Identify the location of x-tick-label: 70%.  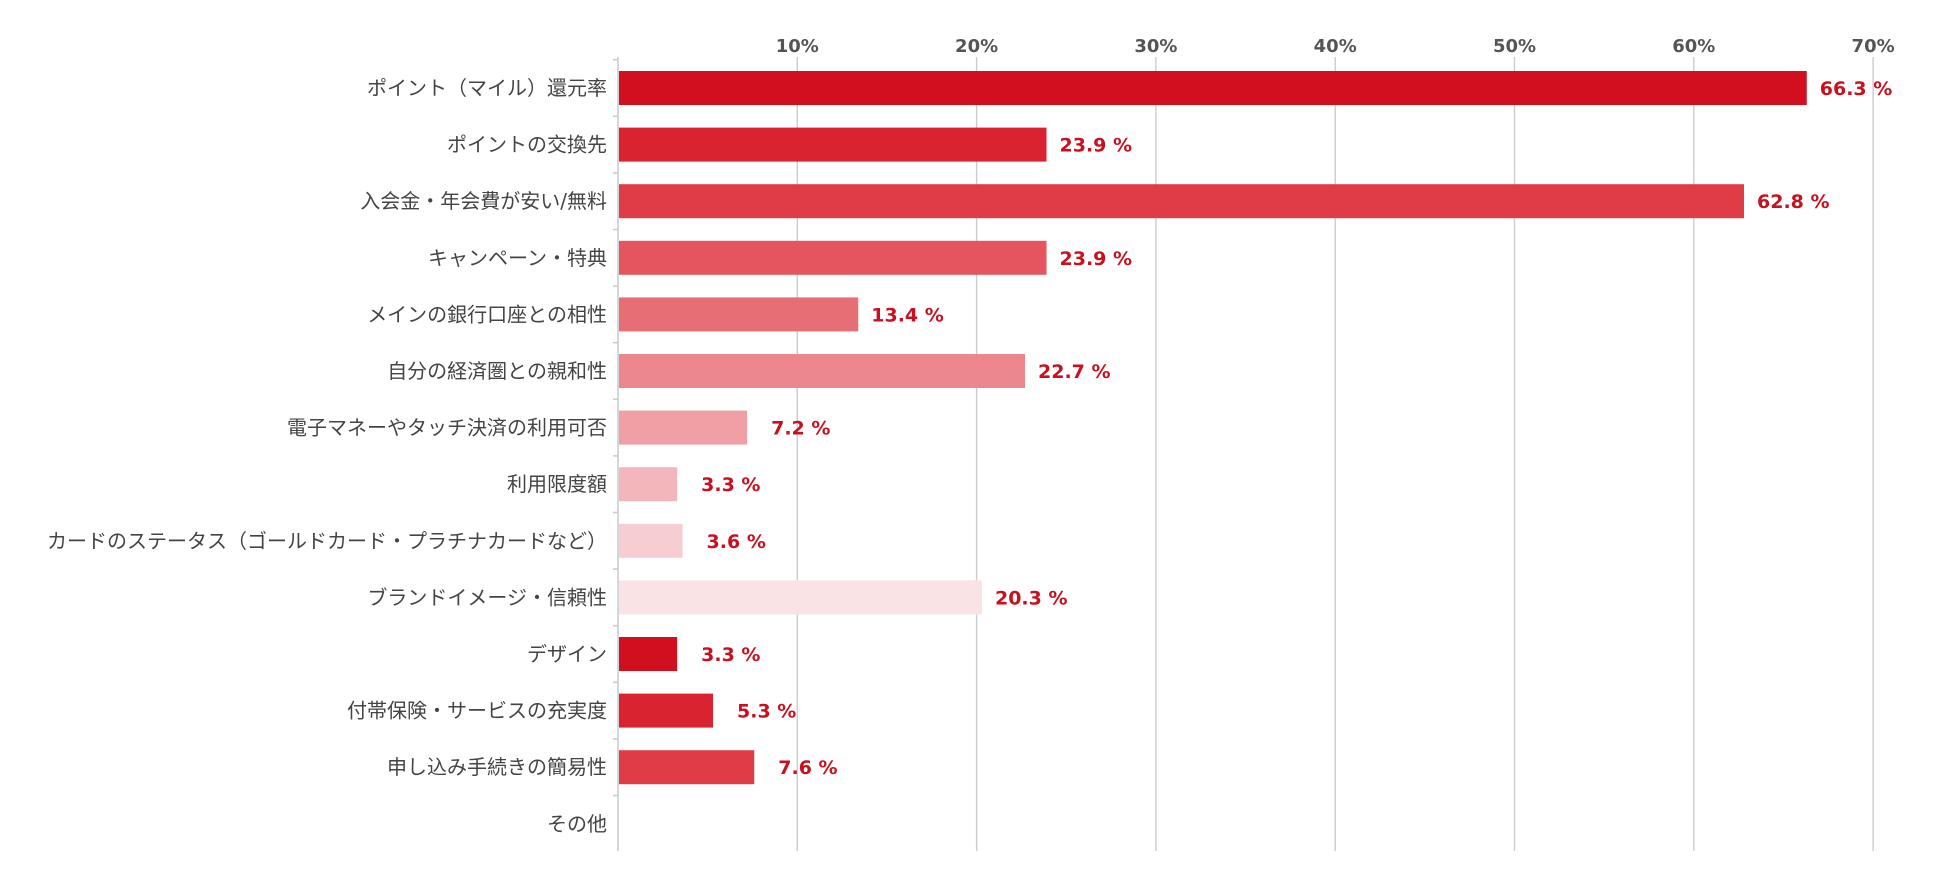
(1873, 46).